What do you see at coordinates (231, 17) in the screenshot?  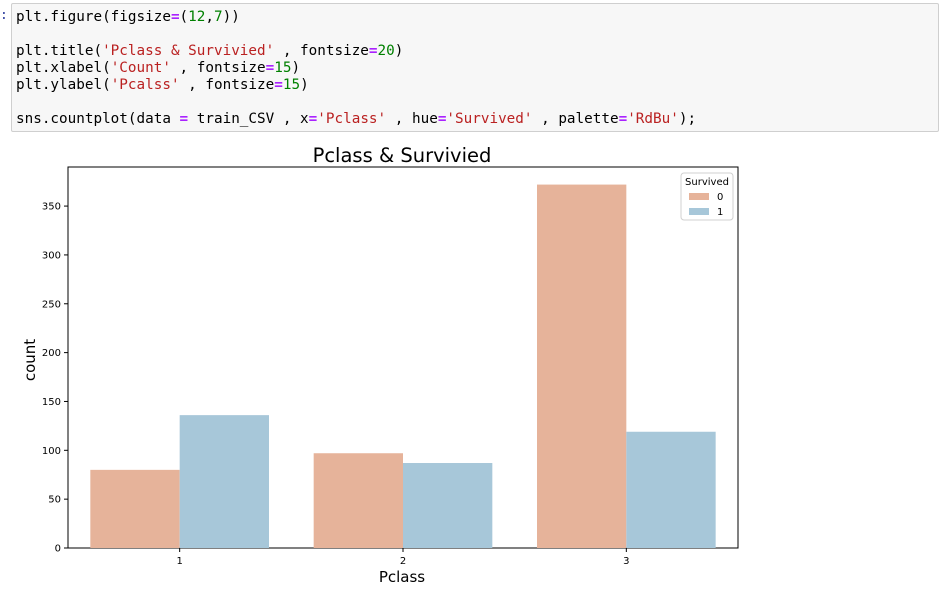 I see `code-token: ))` at bounding box center [231, 17].